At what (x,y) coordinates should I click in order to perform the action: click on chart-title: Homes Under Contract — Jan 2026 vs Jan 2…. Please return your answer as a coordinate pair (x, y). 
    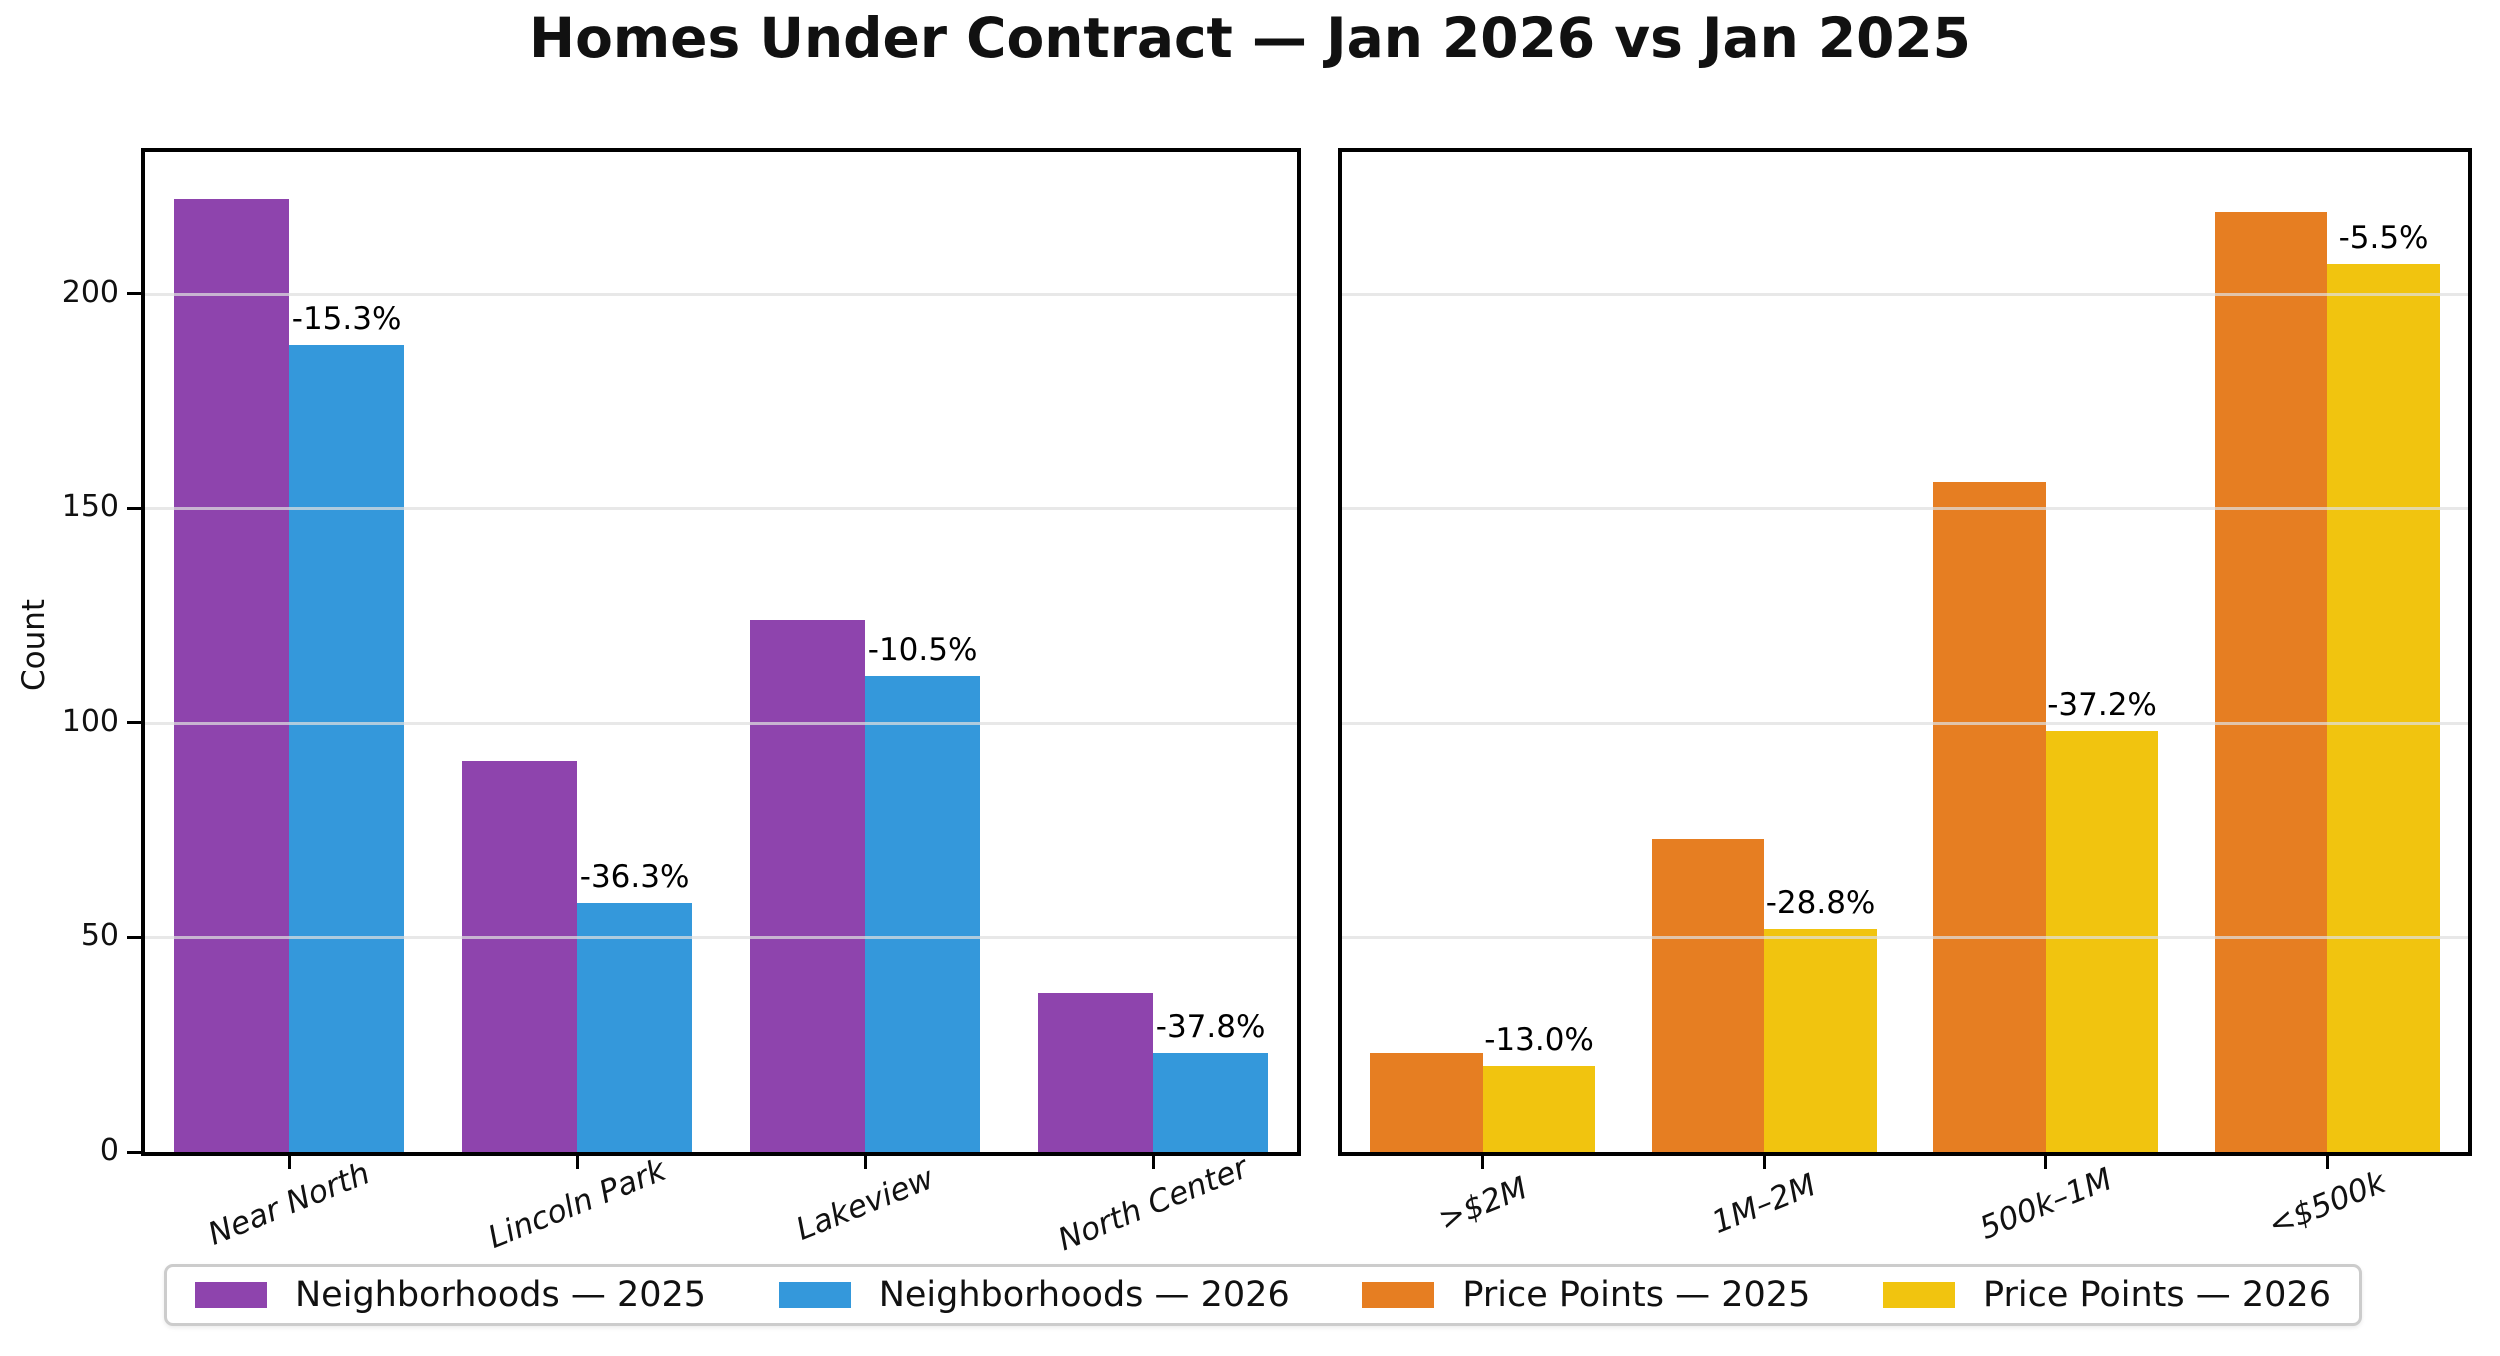
    Looking at the image, I should click on (1250, 38).